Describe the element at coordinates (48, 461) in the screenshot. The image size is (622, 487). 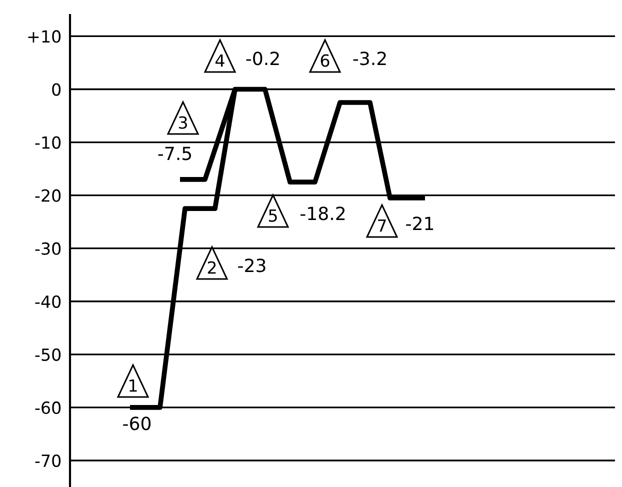
I see `y-tick-label: -70` at that location.